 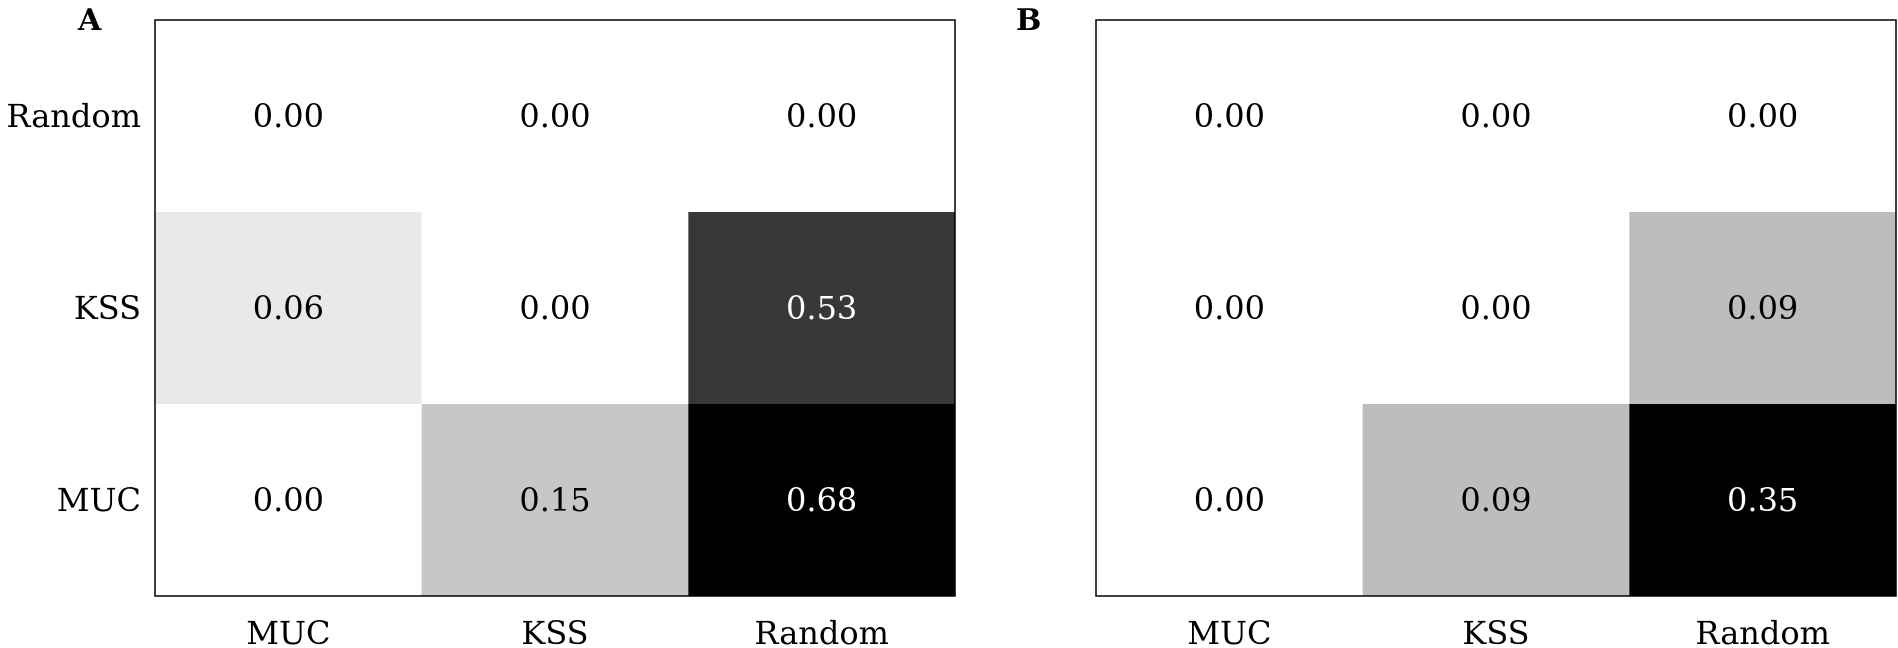 I want to click on y-tick-label: MUC, so click(x=99, y=500).